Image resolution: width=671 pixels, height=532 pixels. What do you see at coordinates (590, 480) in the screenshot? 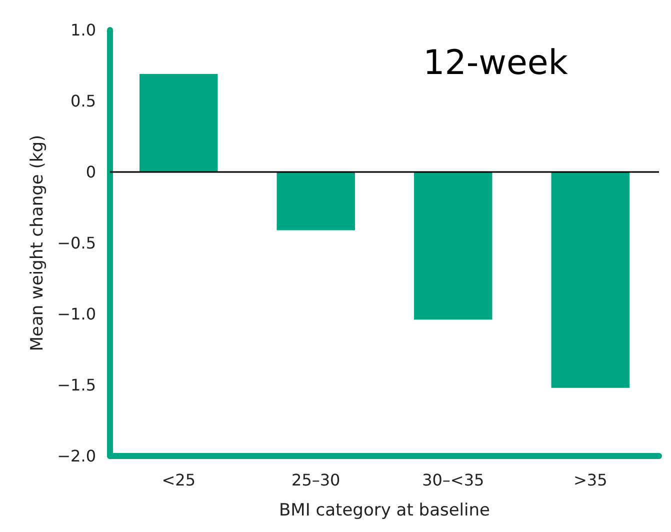
I see `x-tick-label: >35` at bounding box center [590, 480].